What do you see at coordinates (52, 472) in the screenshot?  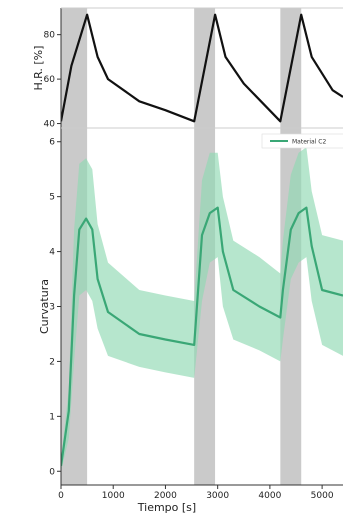 I see `y-tick-label: 0` at bounding box center [52, 472].